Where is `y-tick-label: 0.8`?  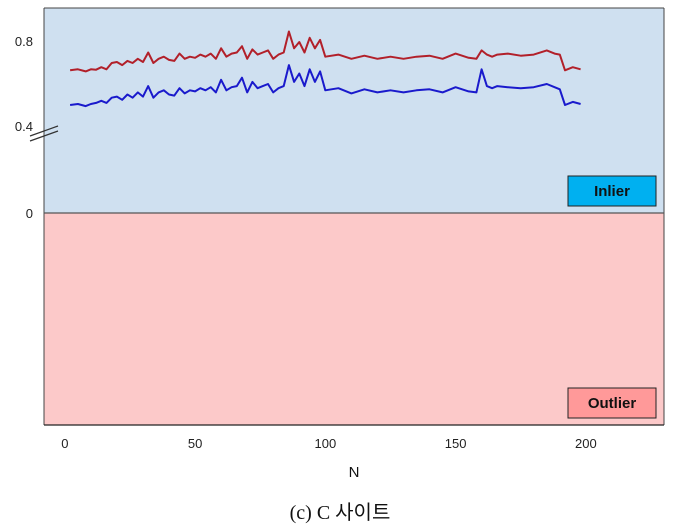 y-tick-label: 0.8 is located at coordinates (24, 41).